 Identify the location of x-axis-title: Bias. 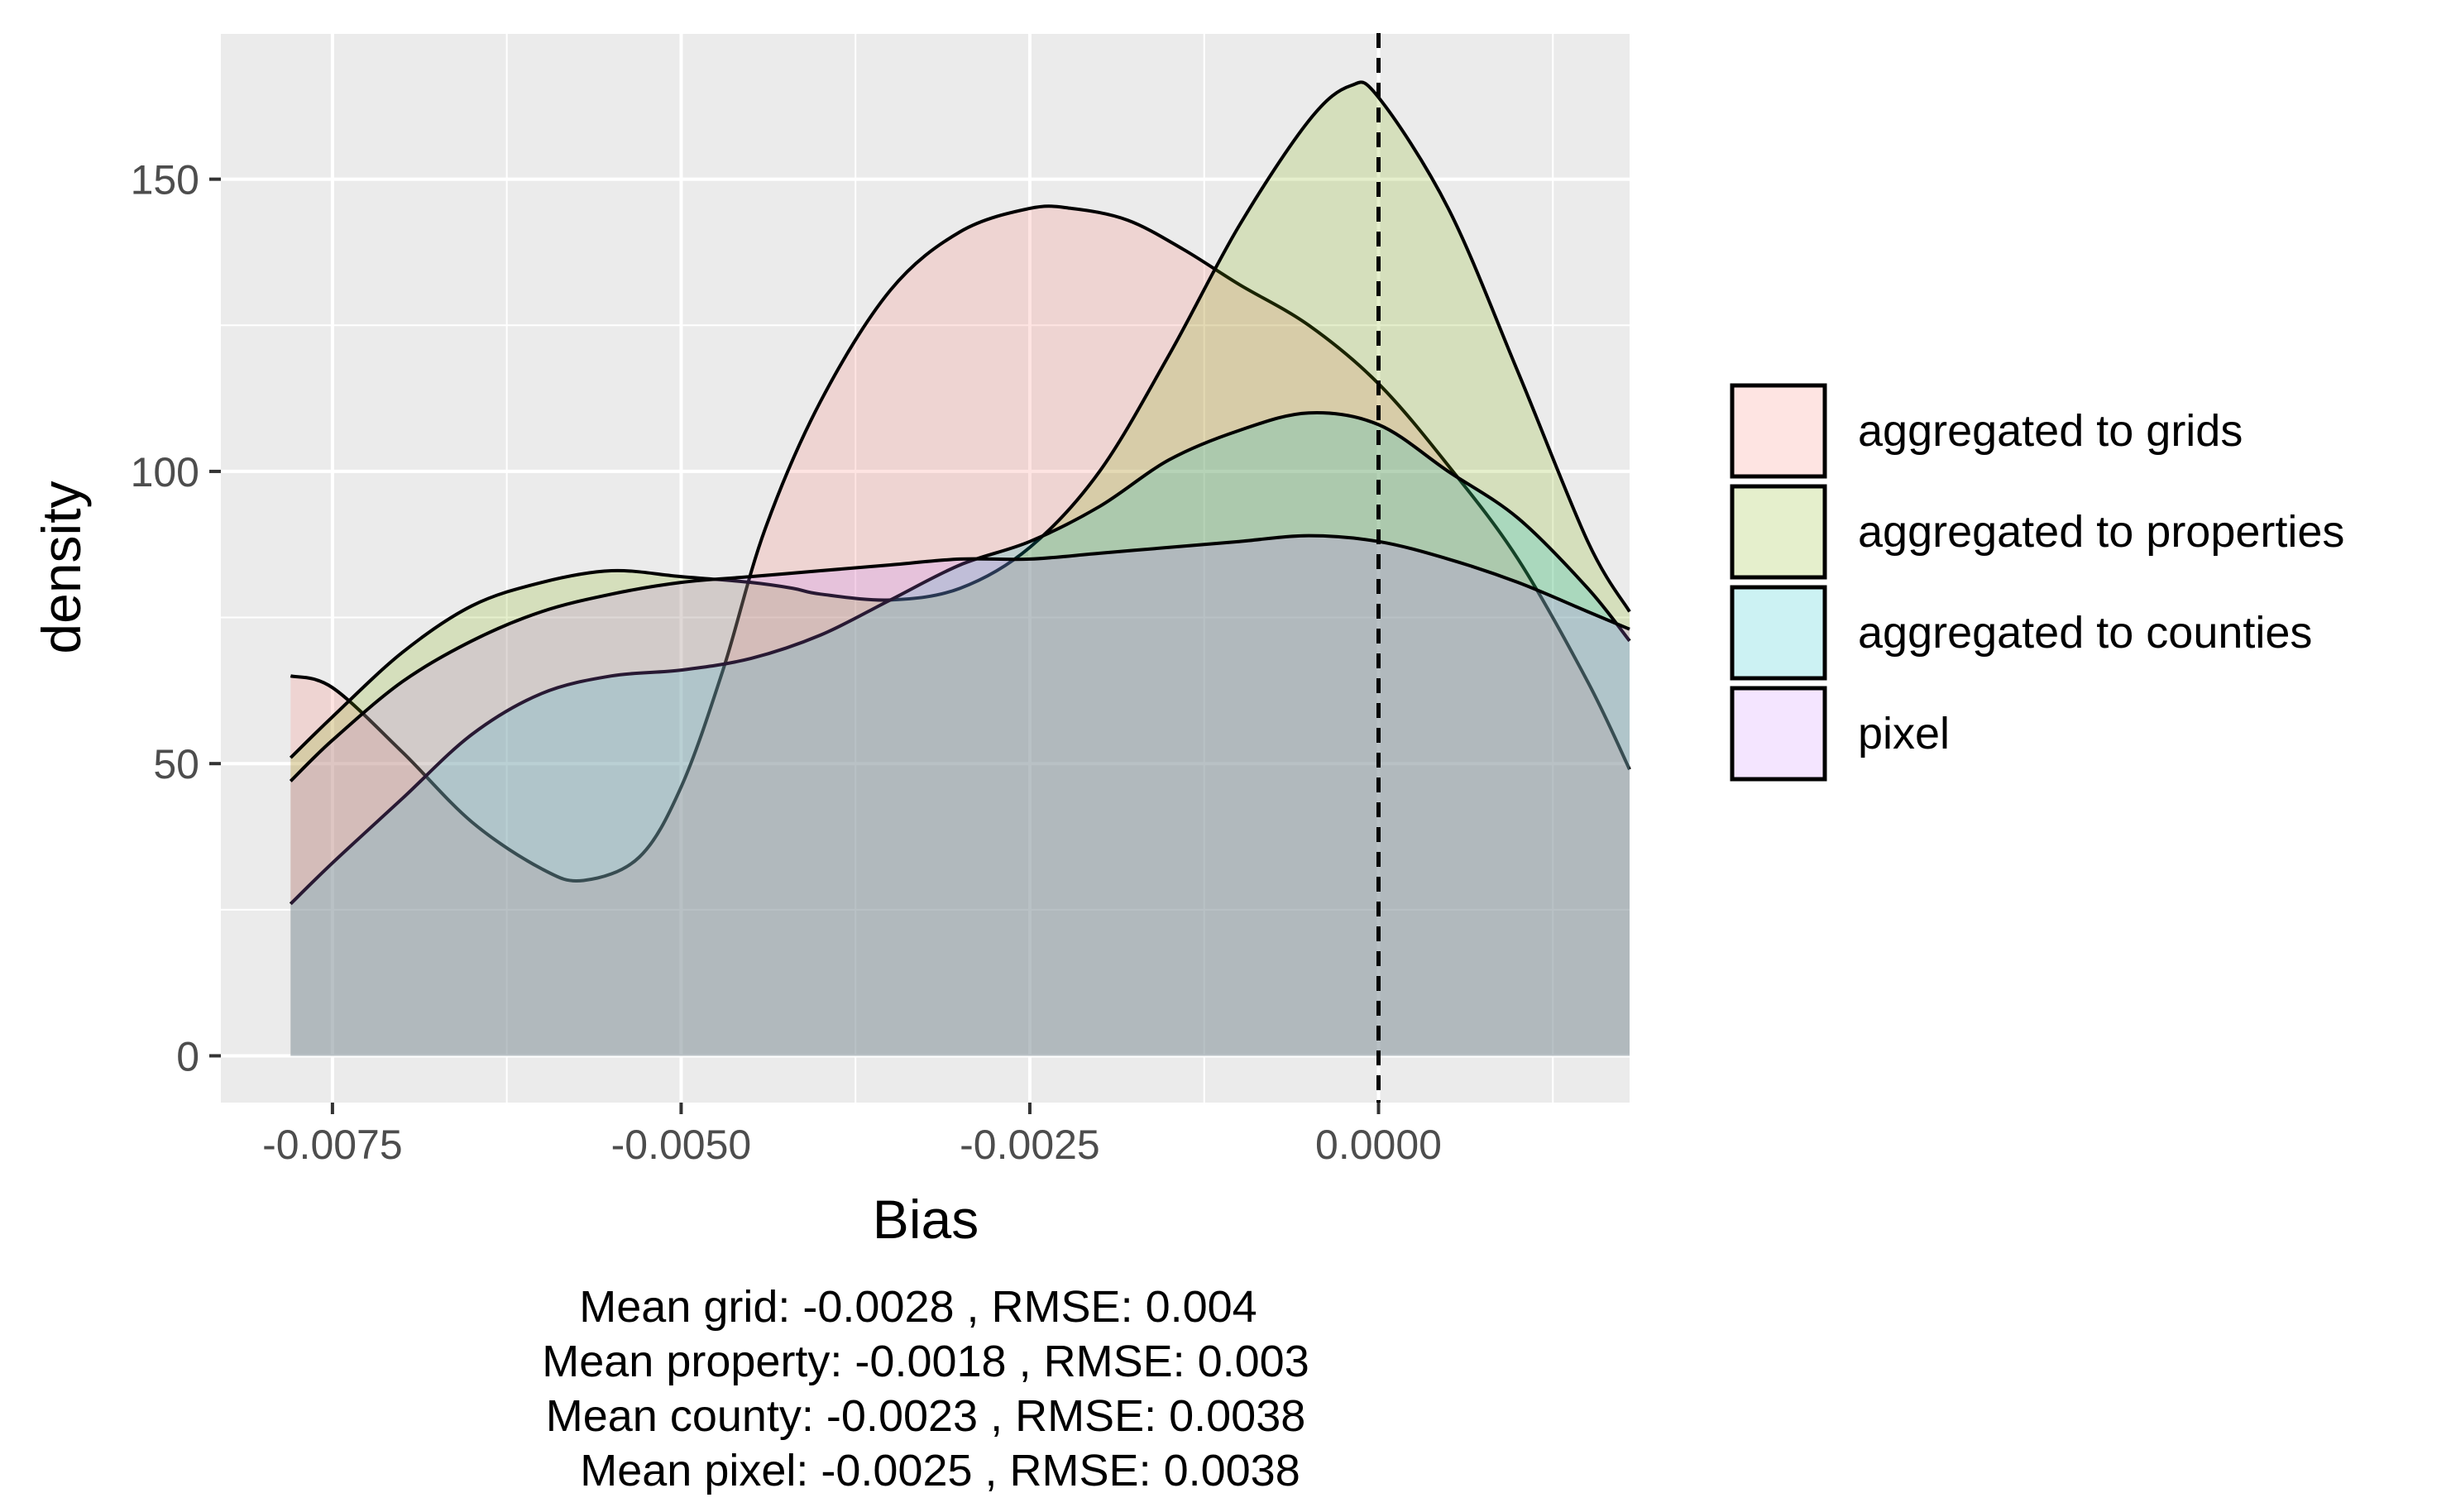
(926, 1219).